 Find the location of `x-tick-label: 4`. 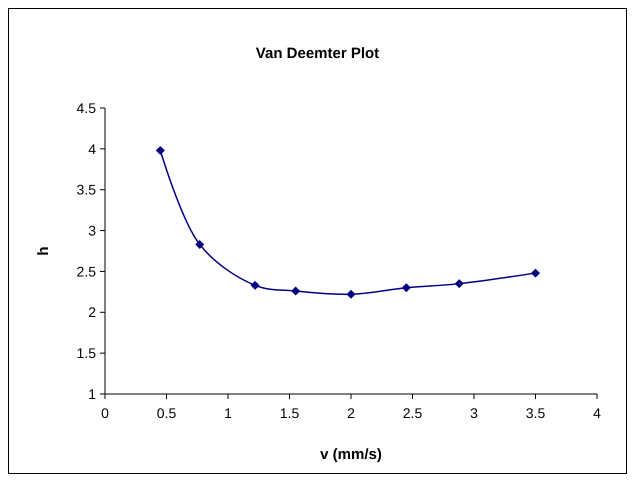

x-tick-label: 4 is located at coordinates (597, 413).